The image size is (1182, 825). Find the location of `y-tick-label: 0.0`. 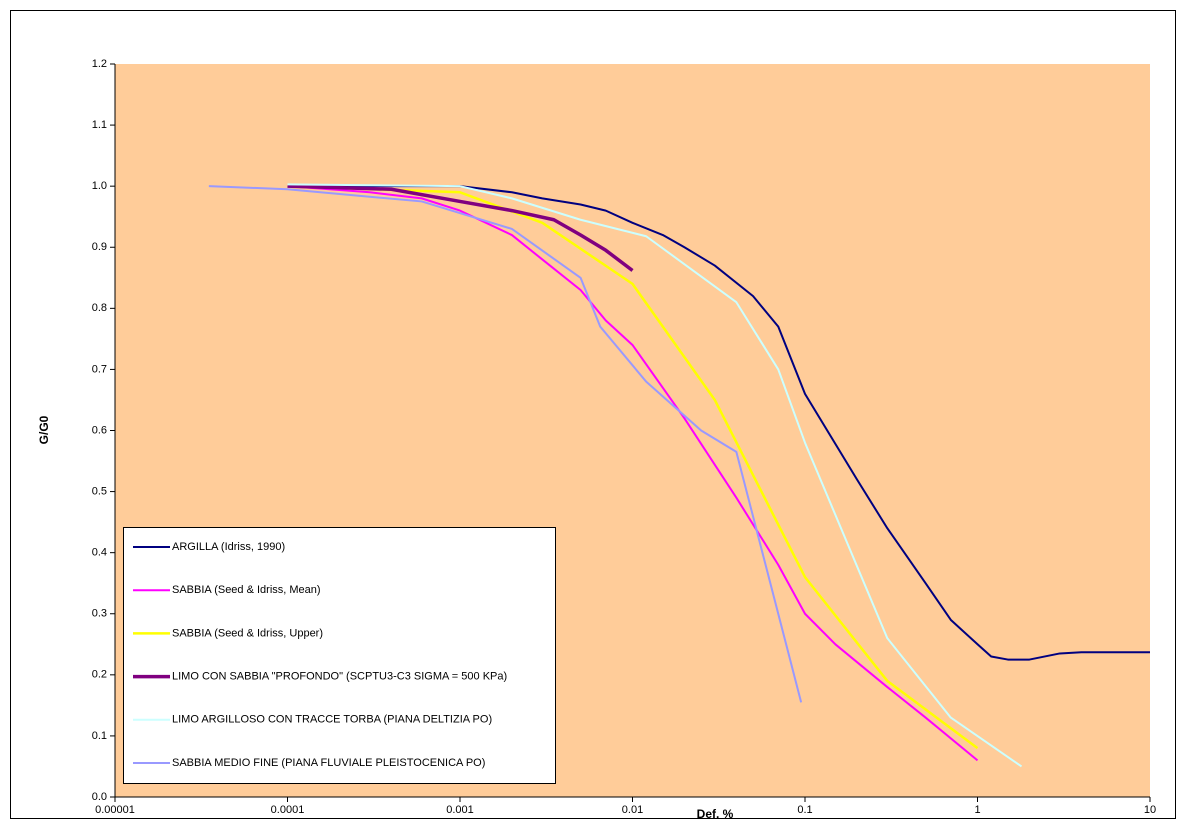

y-tick-label: 0.0 is located at coordinates (99, 797).